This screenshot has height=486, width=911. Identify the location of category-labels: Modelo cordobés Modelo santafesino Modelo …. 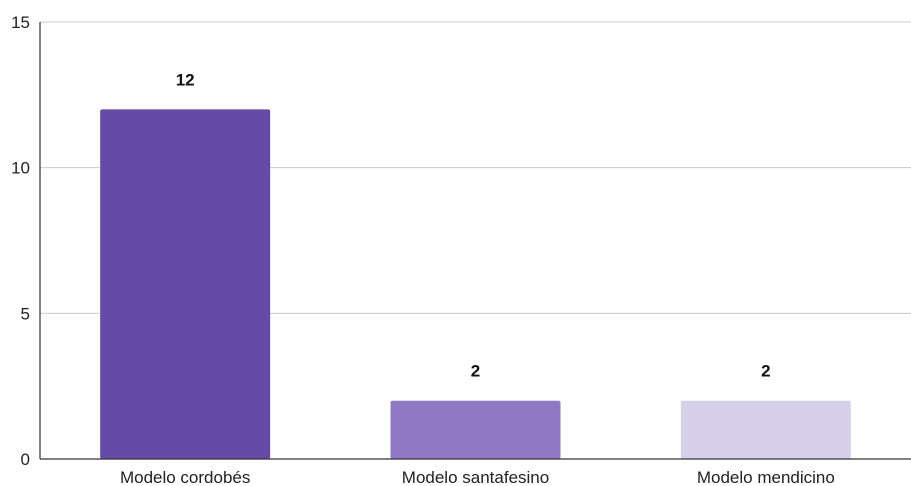
(477, 477).